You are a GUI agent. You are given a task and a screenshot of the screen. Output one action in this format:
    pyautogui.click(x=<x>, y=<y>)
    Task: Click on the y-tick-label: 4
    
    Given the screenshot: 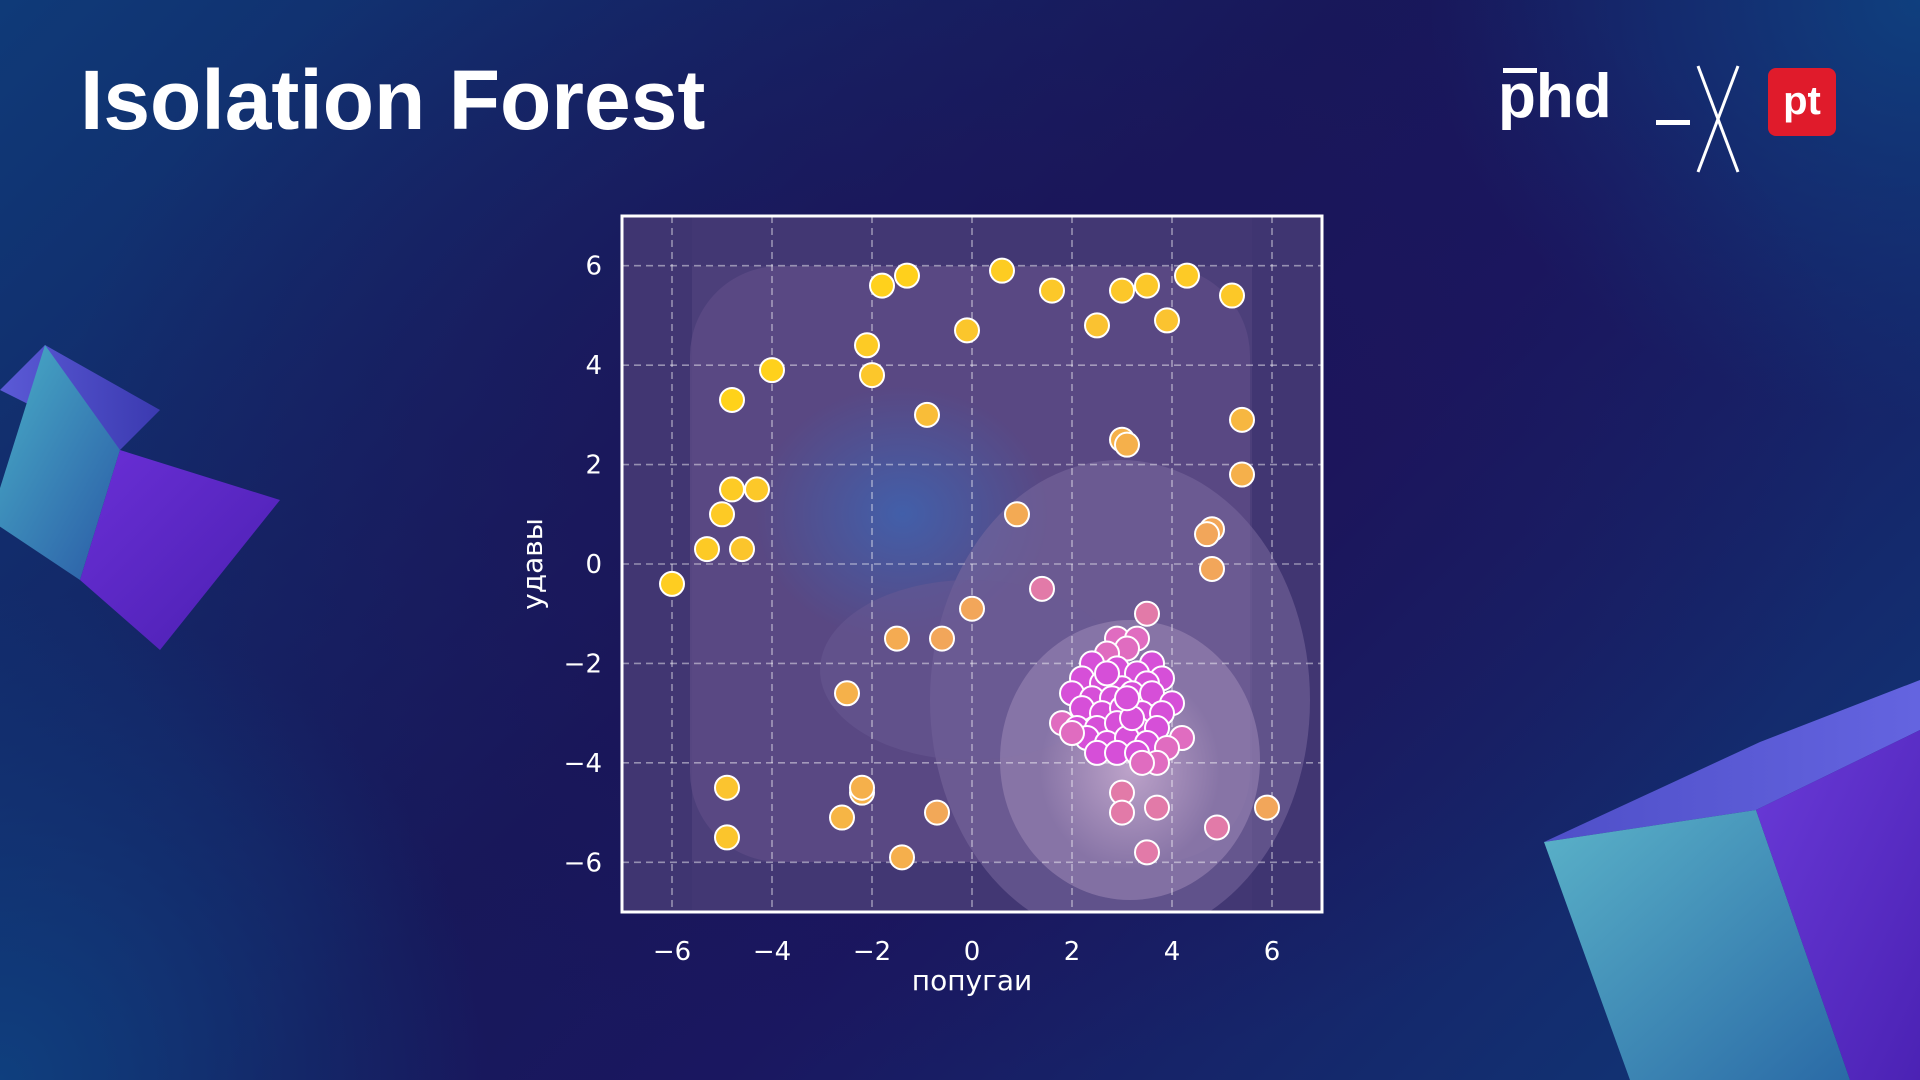 What is the action you would take?
    pyautogui.click(x=593, y=366)
    